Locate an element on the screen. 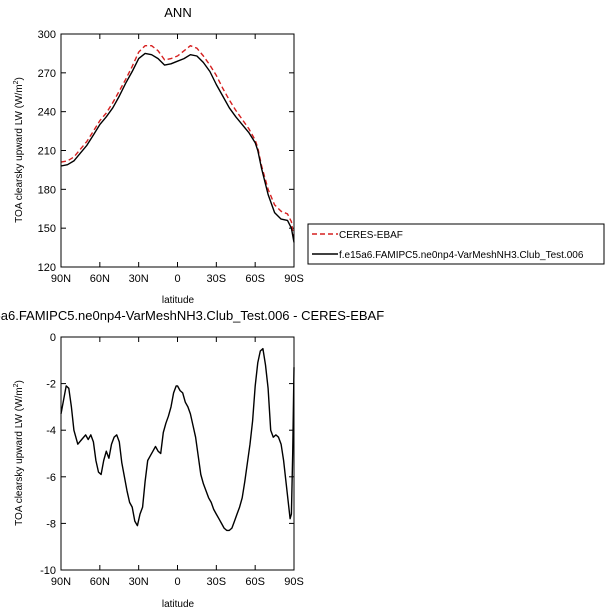  top-series-group is located at coordinates (177, 144).